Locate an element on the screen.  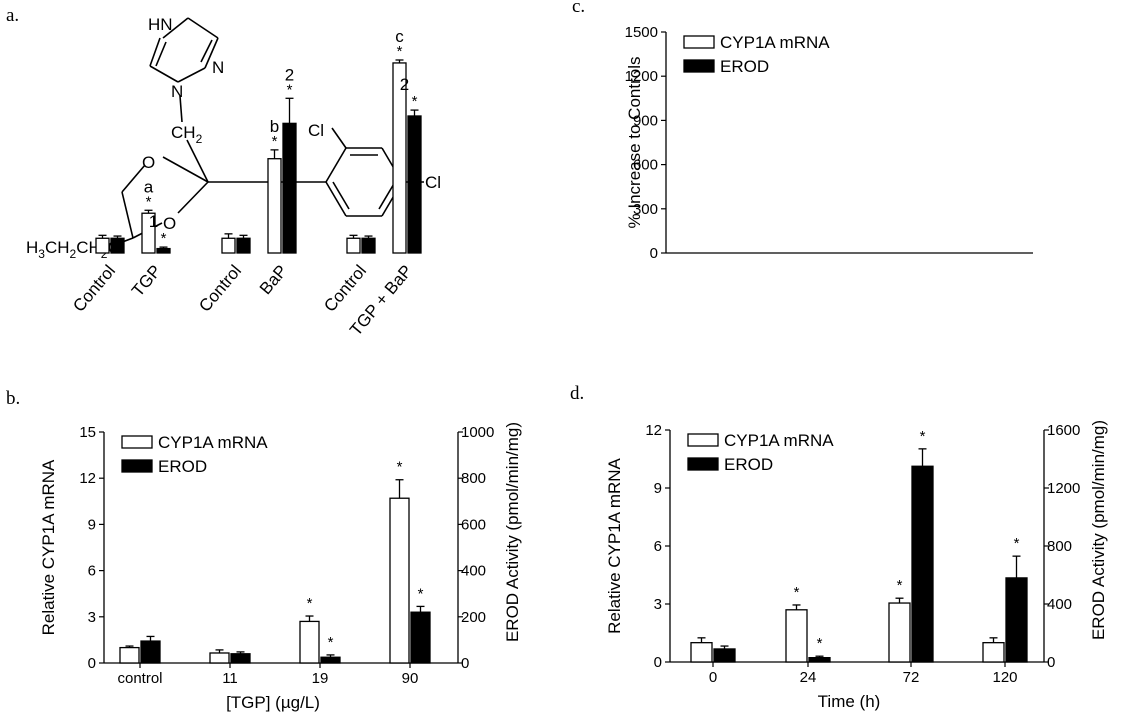
x-axis-title: Time (h) is located at coordinates (849, 701).